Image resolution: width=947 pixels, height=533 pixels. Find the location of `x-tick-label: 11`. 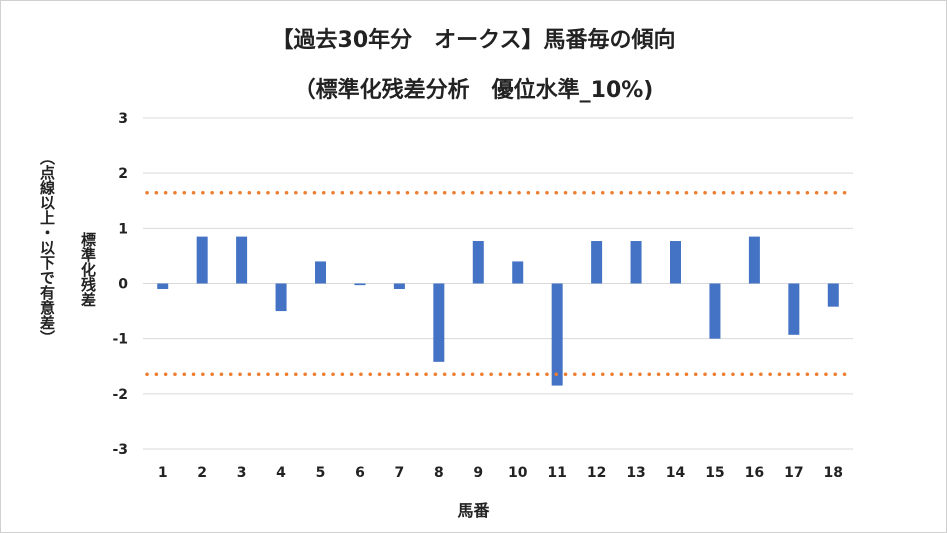

x-tick-label: 11 is located at coordinates (556, 473).